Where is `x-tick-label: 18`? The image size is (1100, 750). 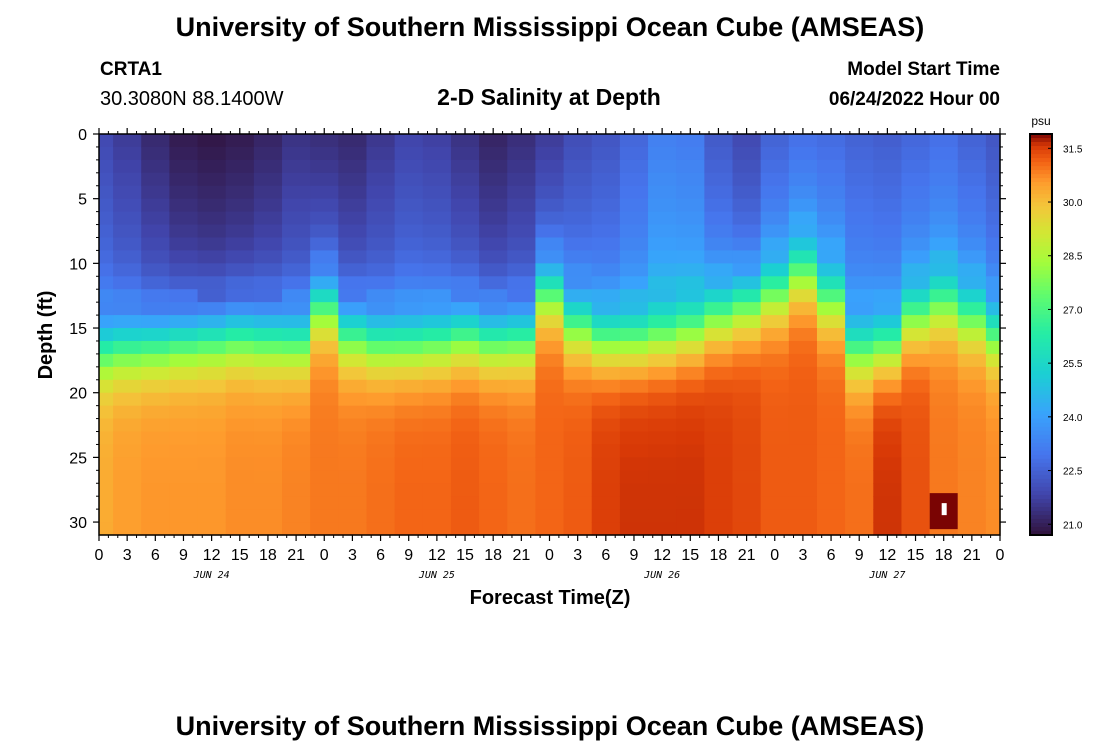
x-tick-label: 18 is located at coordinates (719, 555).